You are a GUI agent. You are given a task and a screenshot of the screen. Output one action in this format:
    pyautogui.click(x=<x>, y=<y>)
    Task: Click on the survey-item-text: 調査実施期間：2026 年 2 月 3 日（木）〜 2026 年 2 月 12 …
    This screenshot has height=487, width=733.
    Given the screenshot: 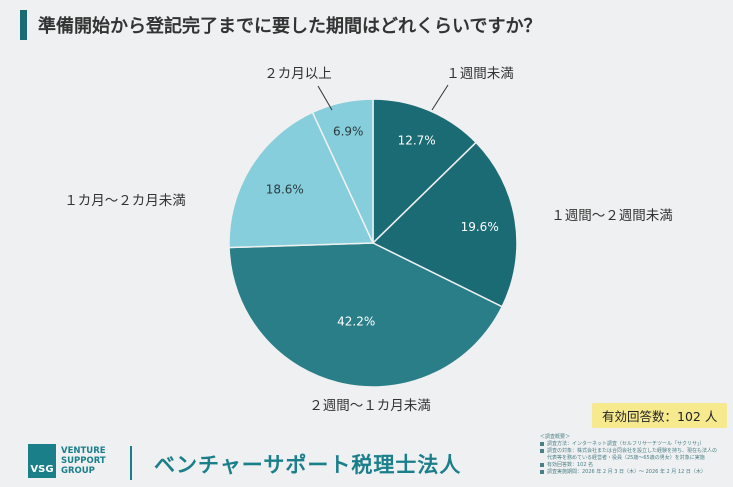 What is the action you would take?
    pyautogui.click(x=626, y=472)
    